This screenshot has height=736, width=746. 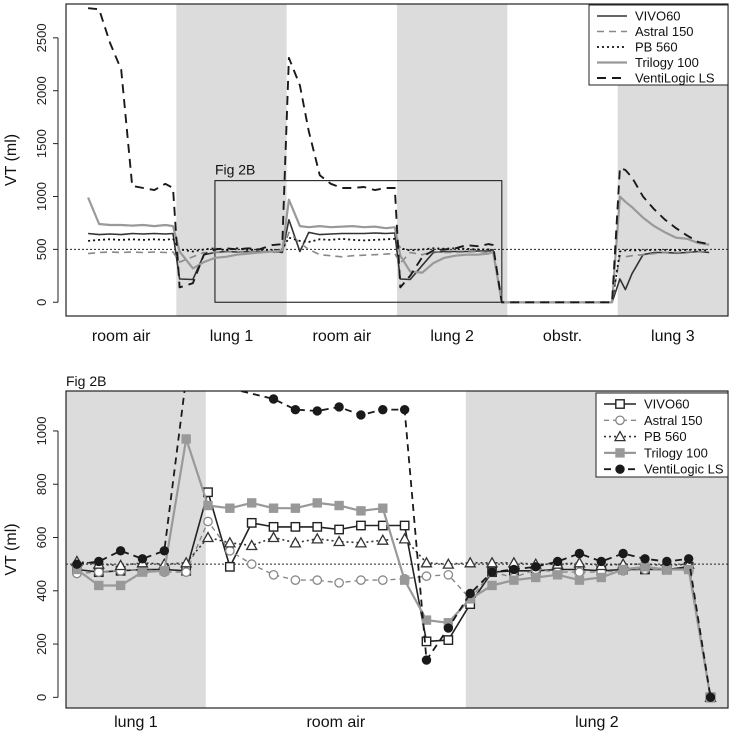 What do you see at coordinates (341, 336) in the screenshot?
I see `region-label-room-air: room air` at bounding box center [341, 336].